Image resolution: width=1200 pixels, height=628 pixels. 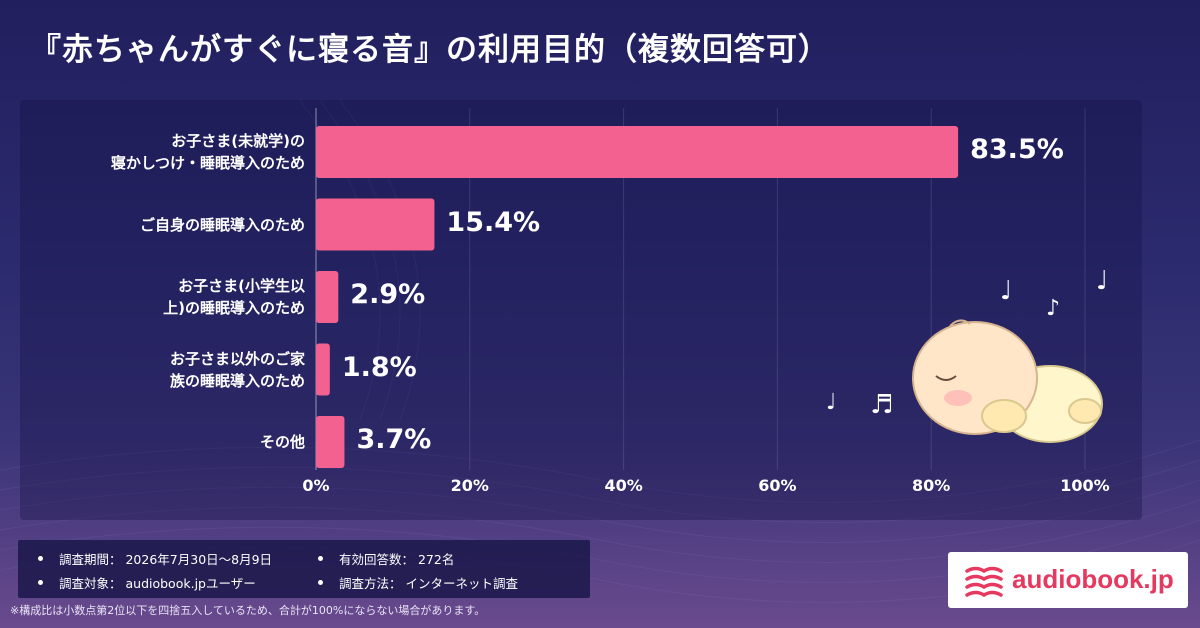 What do you see at coordinates (234, 297) in the screenshot?
I see `category-label: お子さま(小学生以 上)の睡眠導入のため` at bounding box center [234, 297].